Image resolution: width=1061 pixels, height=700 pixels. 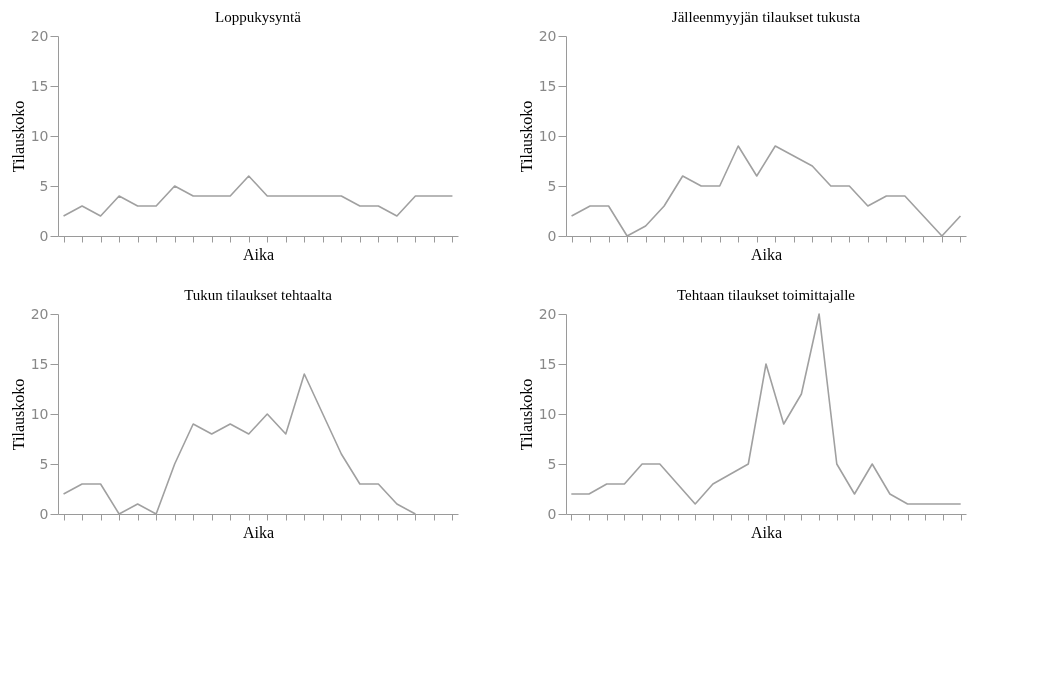 I want to click on chart-title: Jälleenmyyjän tilaukset tukusta, so click(x=766, y=17).